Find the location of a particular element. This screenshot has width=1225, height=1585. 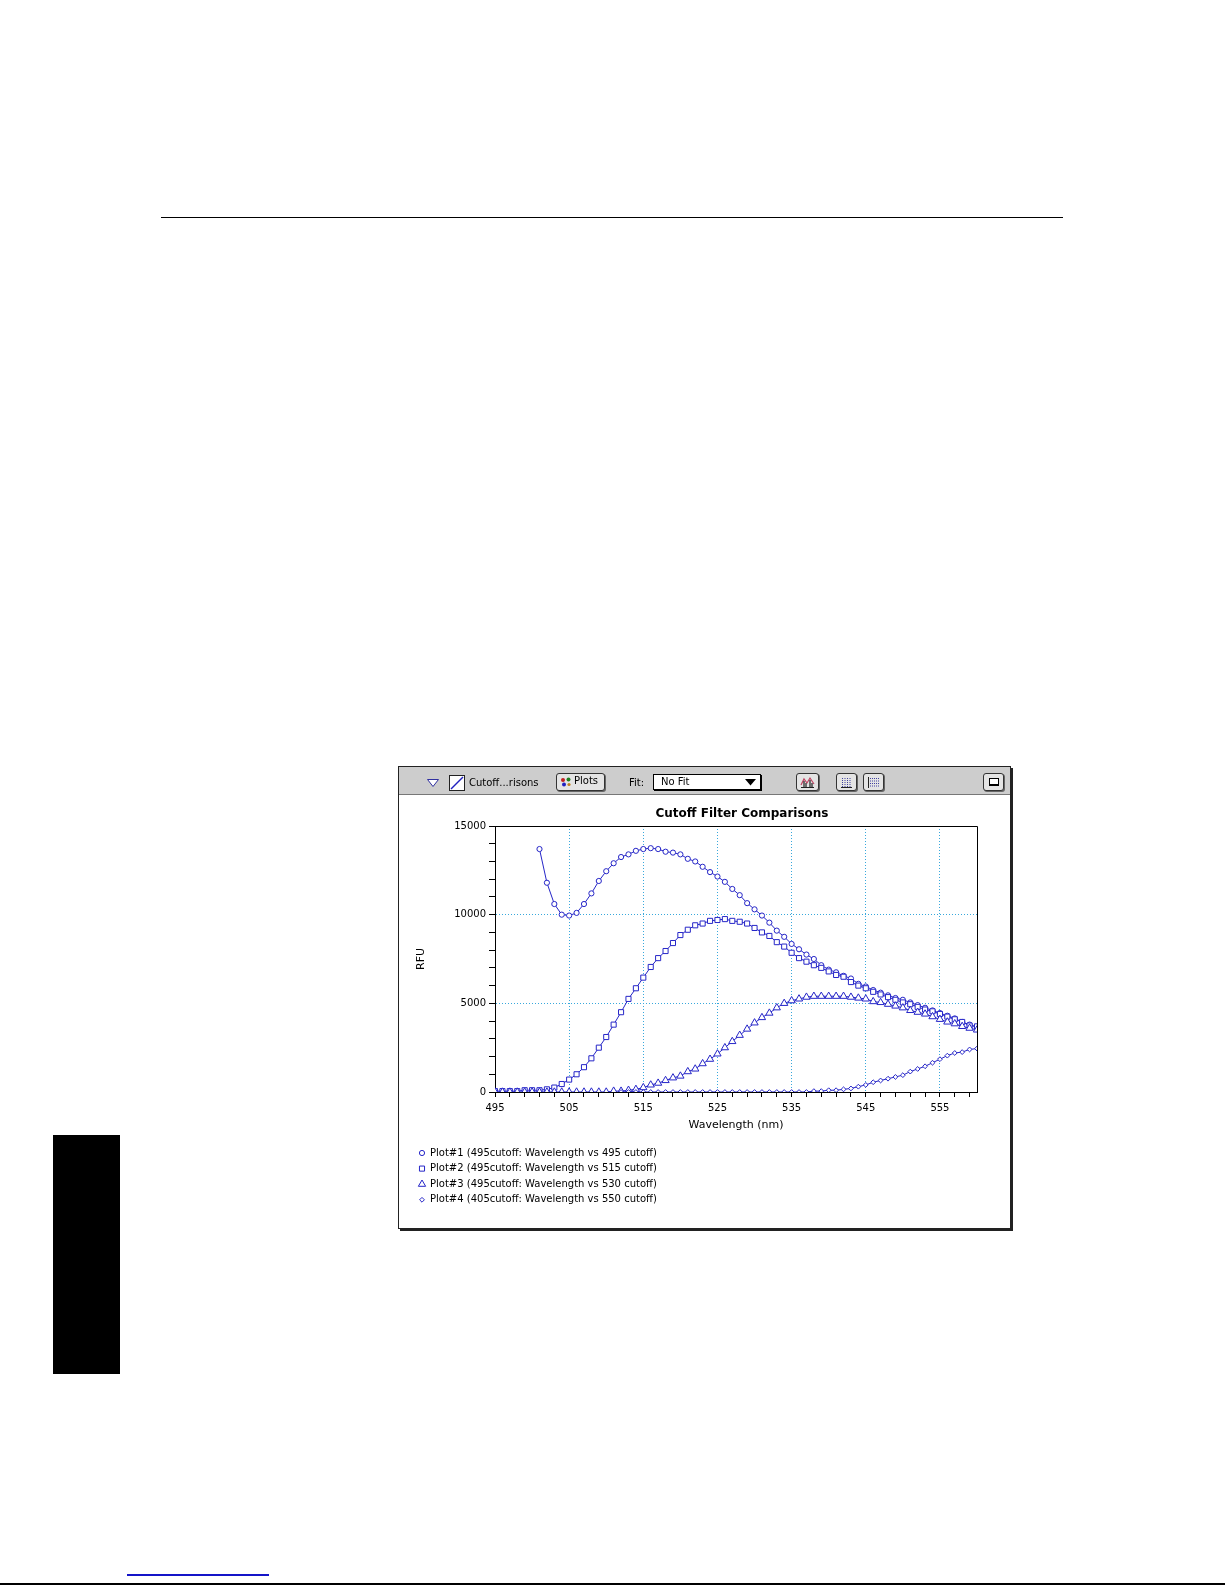

x-tick-label: 525 is located at coordinates (717, 1107).